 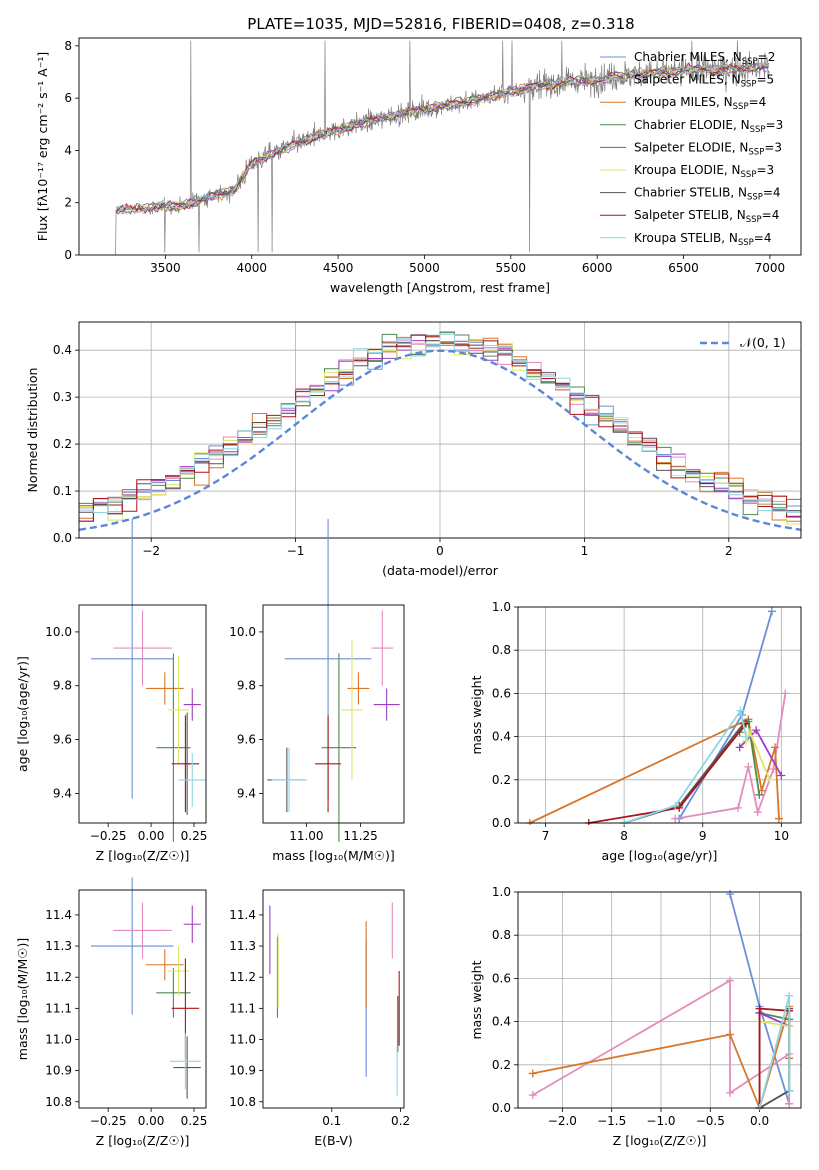 I want to click on y-tick-label: 0.6, so click(x=501, y=978).